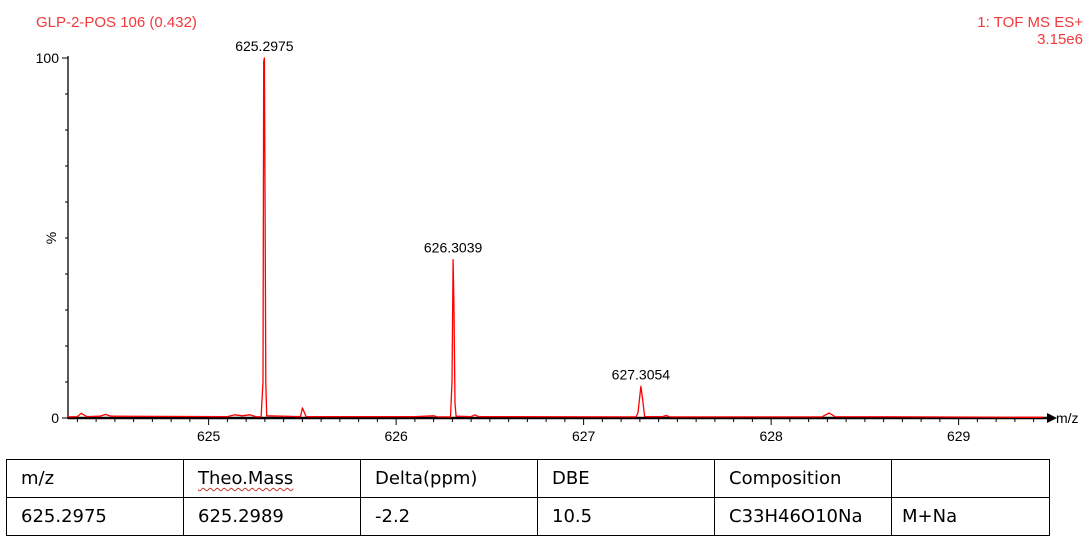  What do you see at coordinates (1067, 418) in the screenshot?
I see `x-axis-label: m/z` at bounding box center [1067, 418].